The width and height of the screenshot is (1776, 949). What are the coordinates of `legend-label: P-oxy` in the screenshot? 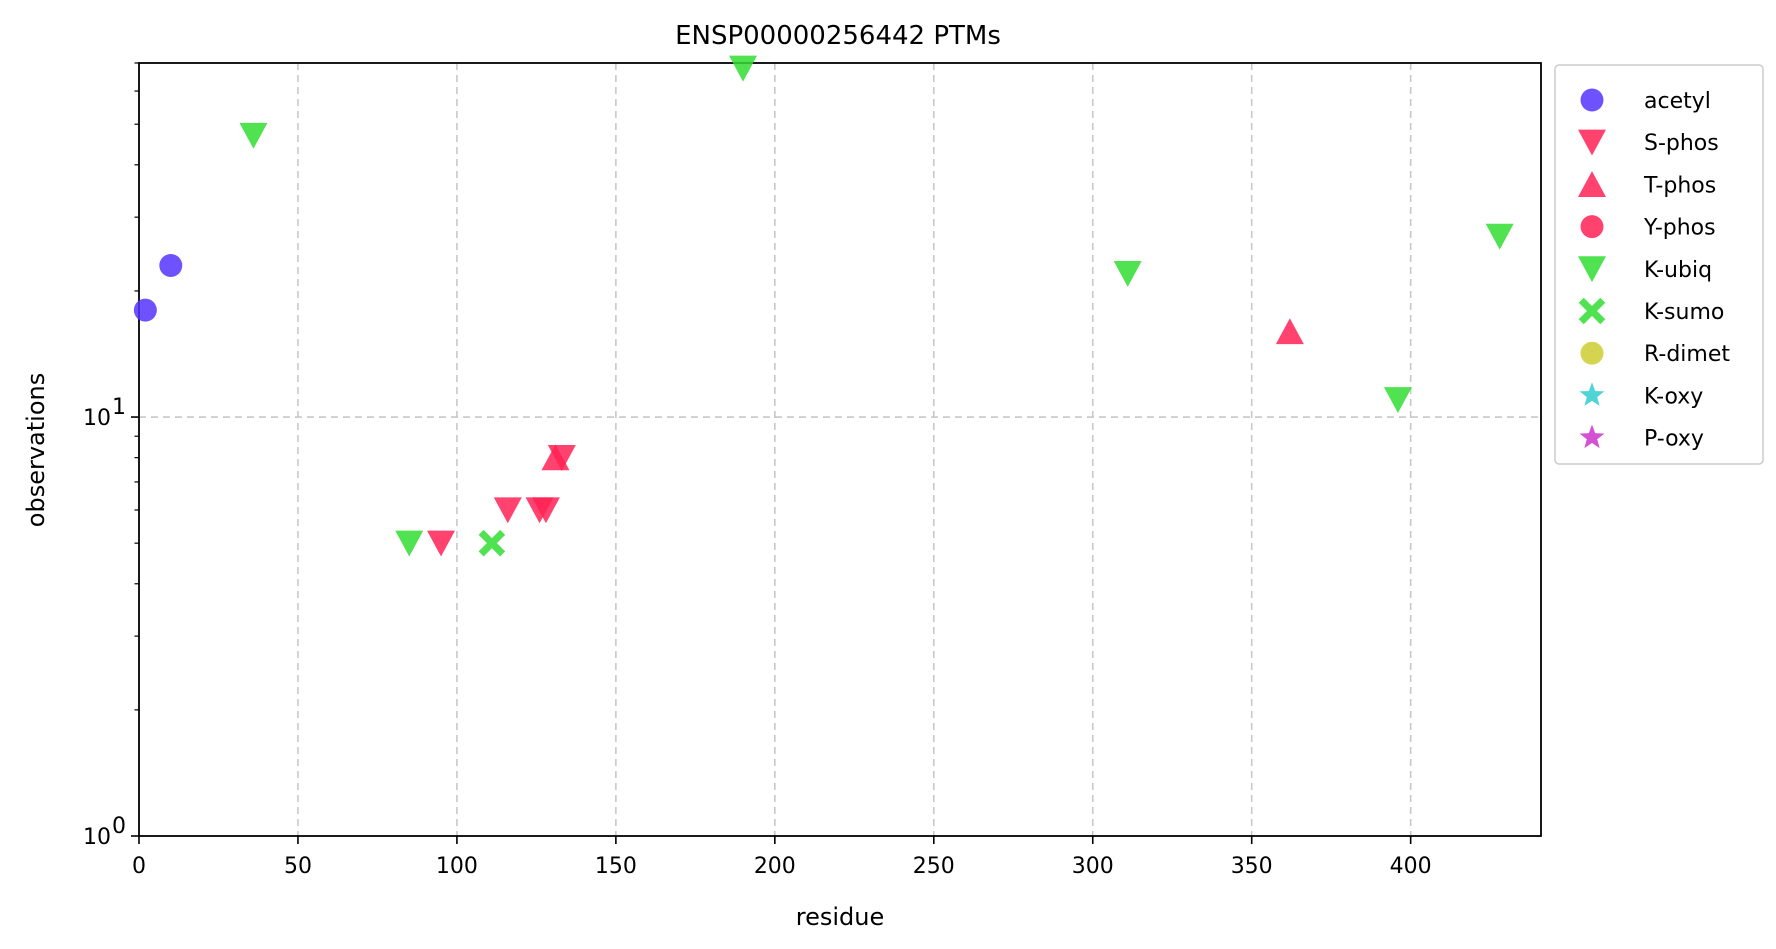 It's located at (1674, 439).